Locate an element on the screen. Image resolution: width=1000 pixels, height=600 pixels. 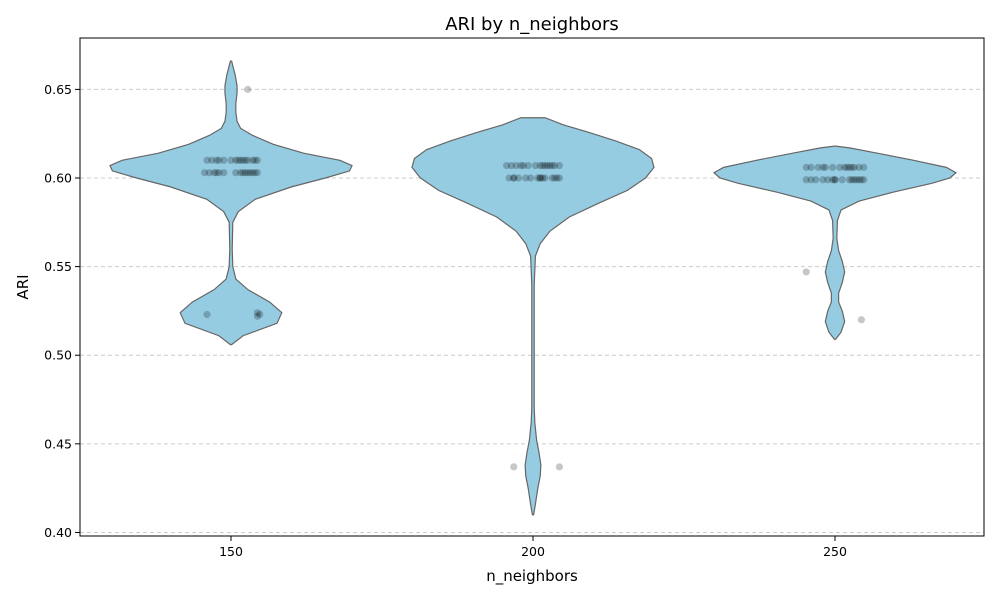
y-tick-label: 0.40 is located at coordinates (58, 532).